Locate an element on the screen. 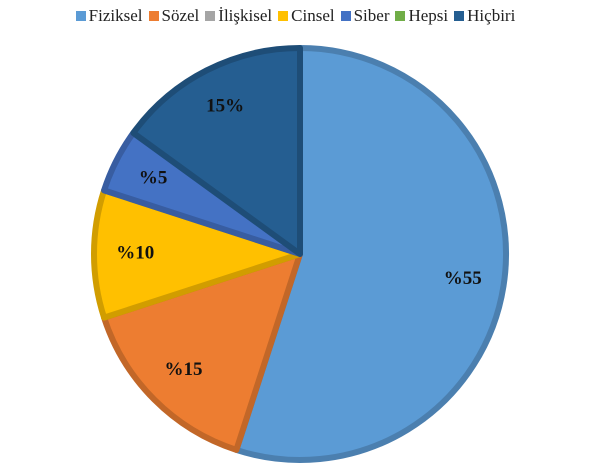  legend-label: Sözel is located at coordinates (180, 15).